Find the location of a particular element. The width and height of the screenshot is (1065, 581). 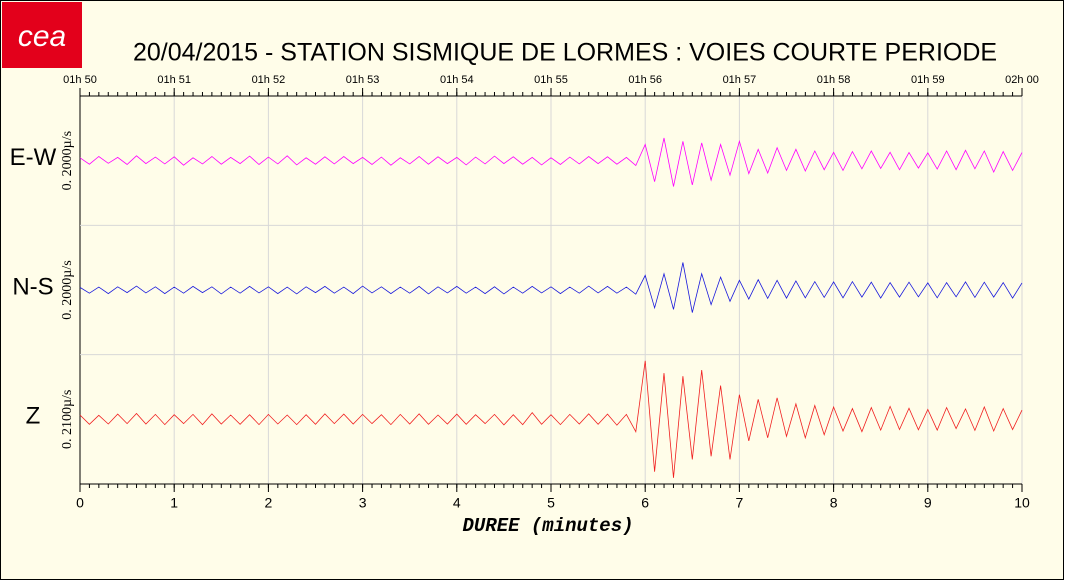

logo-box is located at coordinates (42, 35).